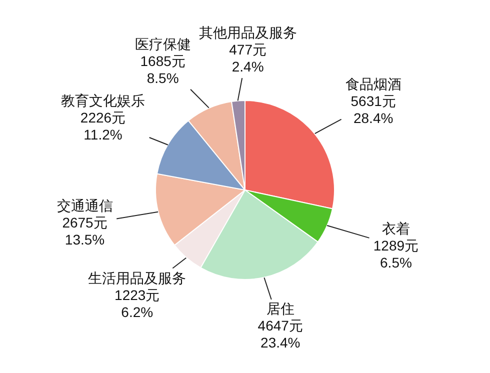  I want to click on slice-label: 医疗保健, so click(162, 44).